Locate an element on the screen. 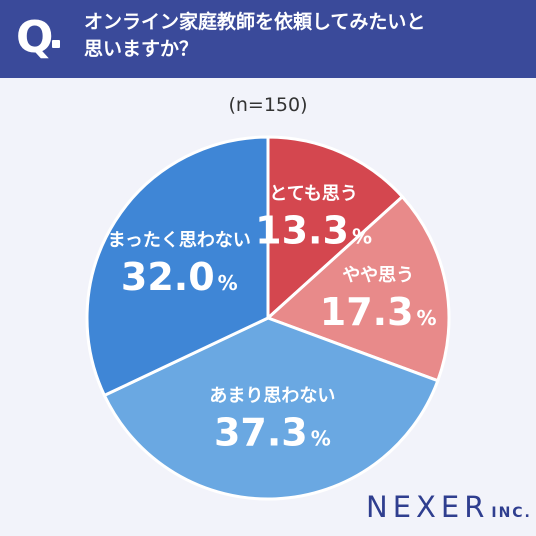  slice-value-number: 13.3 is located at coordinates (302, 230).